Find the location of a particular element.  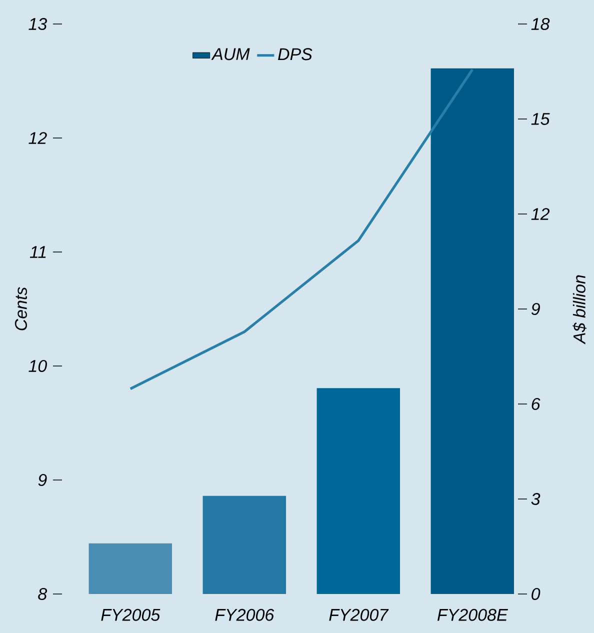

y-tick-label: 11 is located at coordinates (38, 252).